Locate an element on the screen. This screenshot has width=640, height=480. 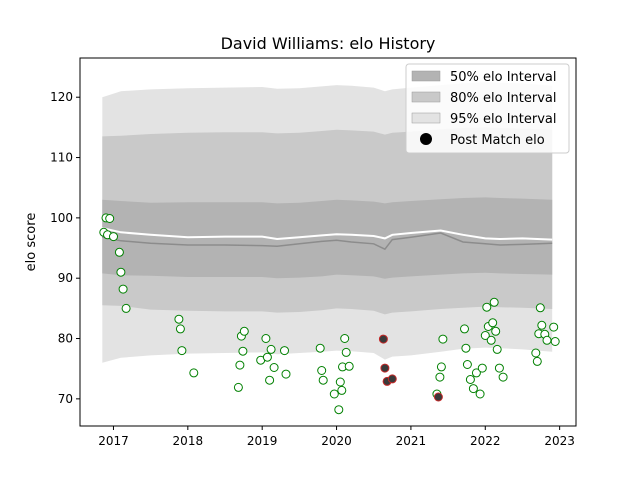
y-axis: 70 80 90 100 110 120 is located at coordinates (65, 248).